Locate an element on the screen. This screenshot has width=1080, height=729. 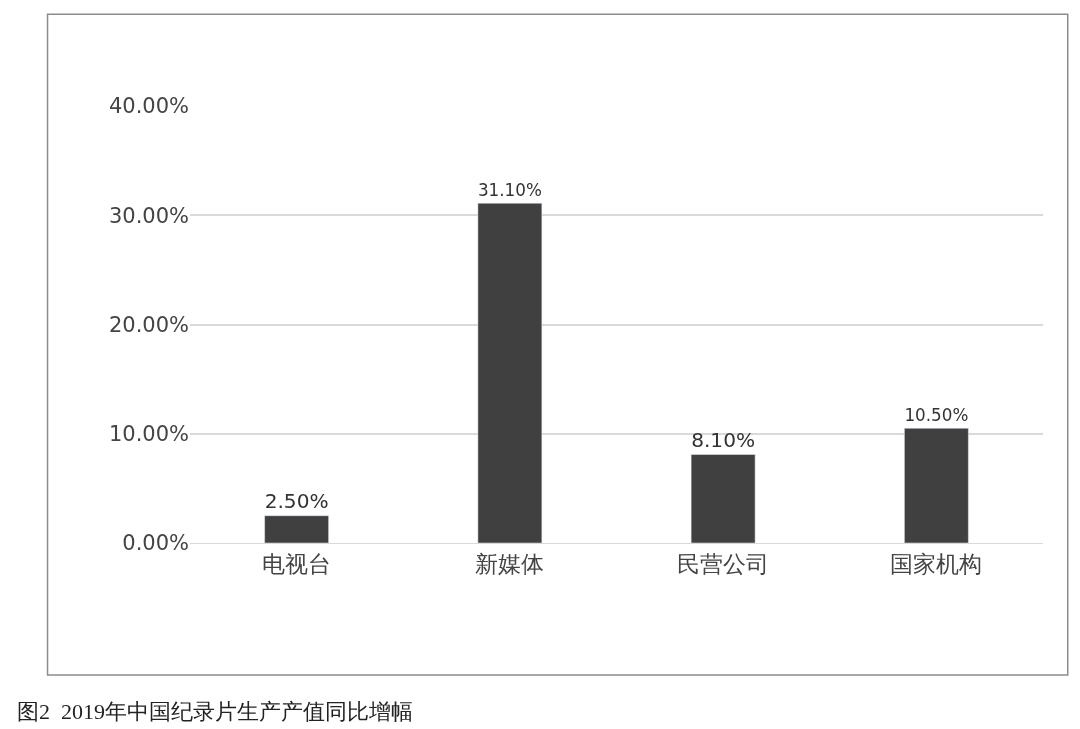
y-tick-label: 0.00% is located at coordinates (155, 543).